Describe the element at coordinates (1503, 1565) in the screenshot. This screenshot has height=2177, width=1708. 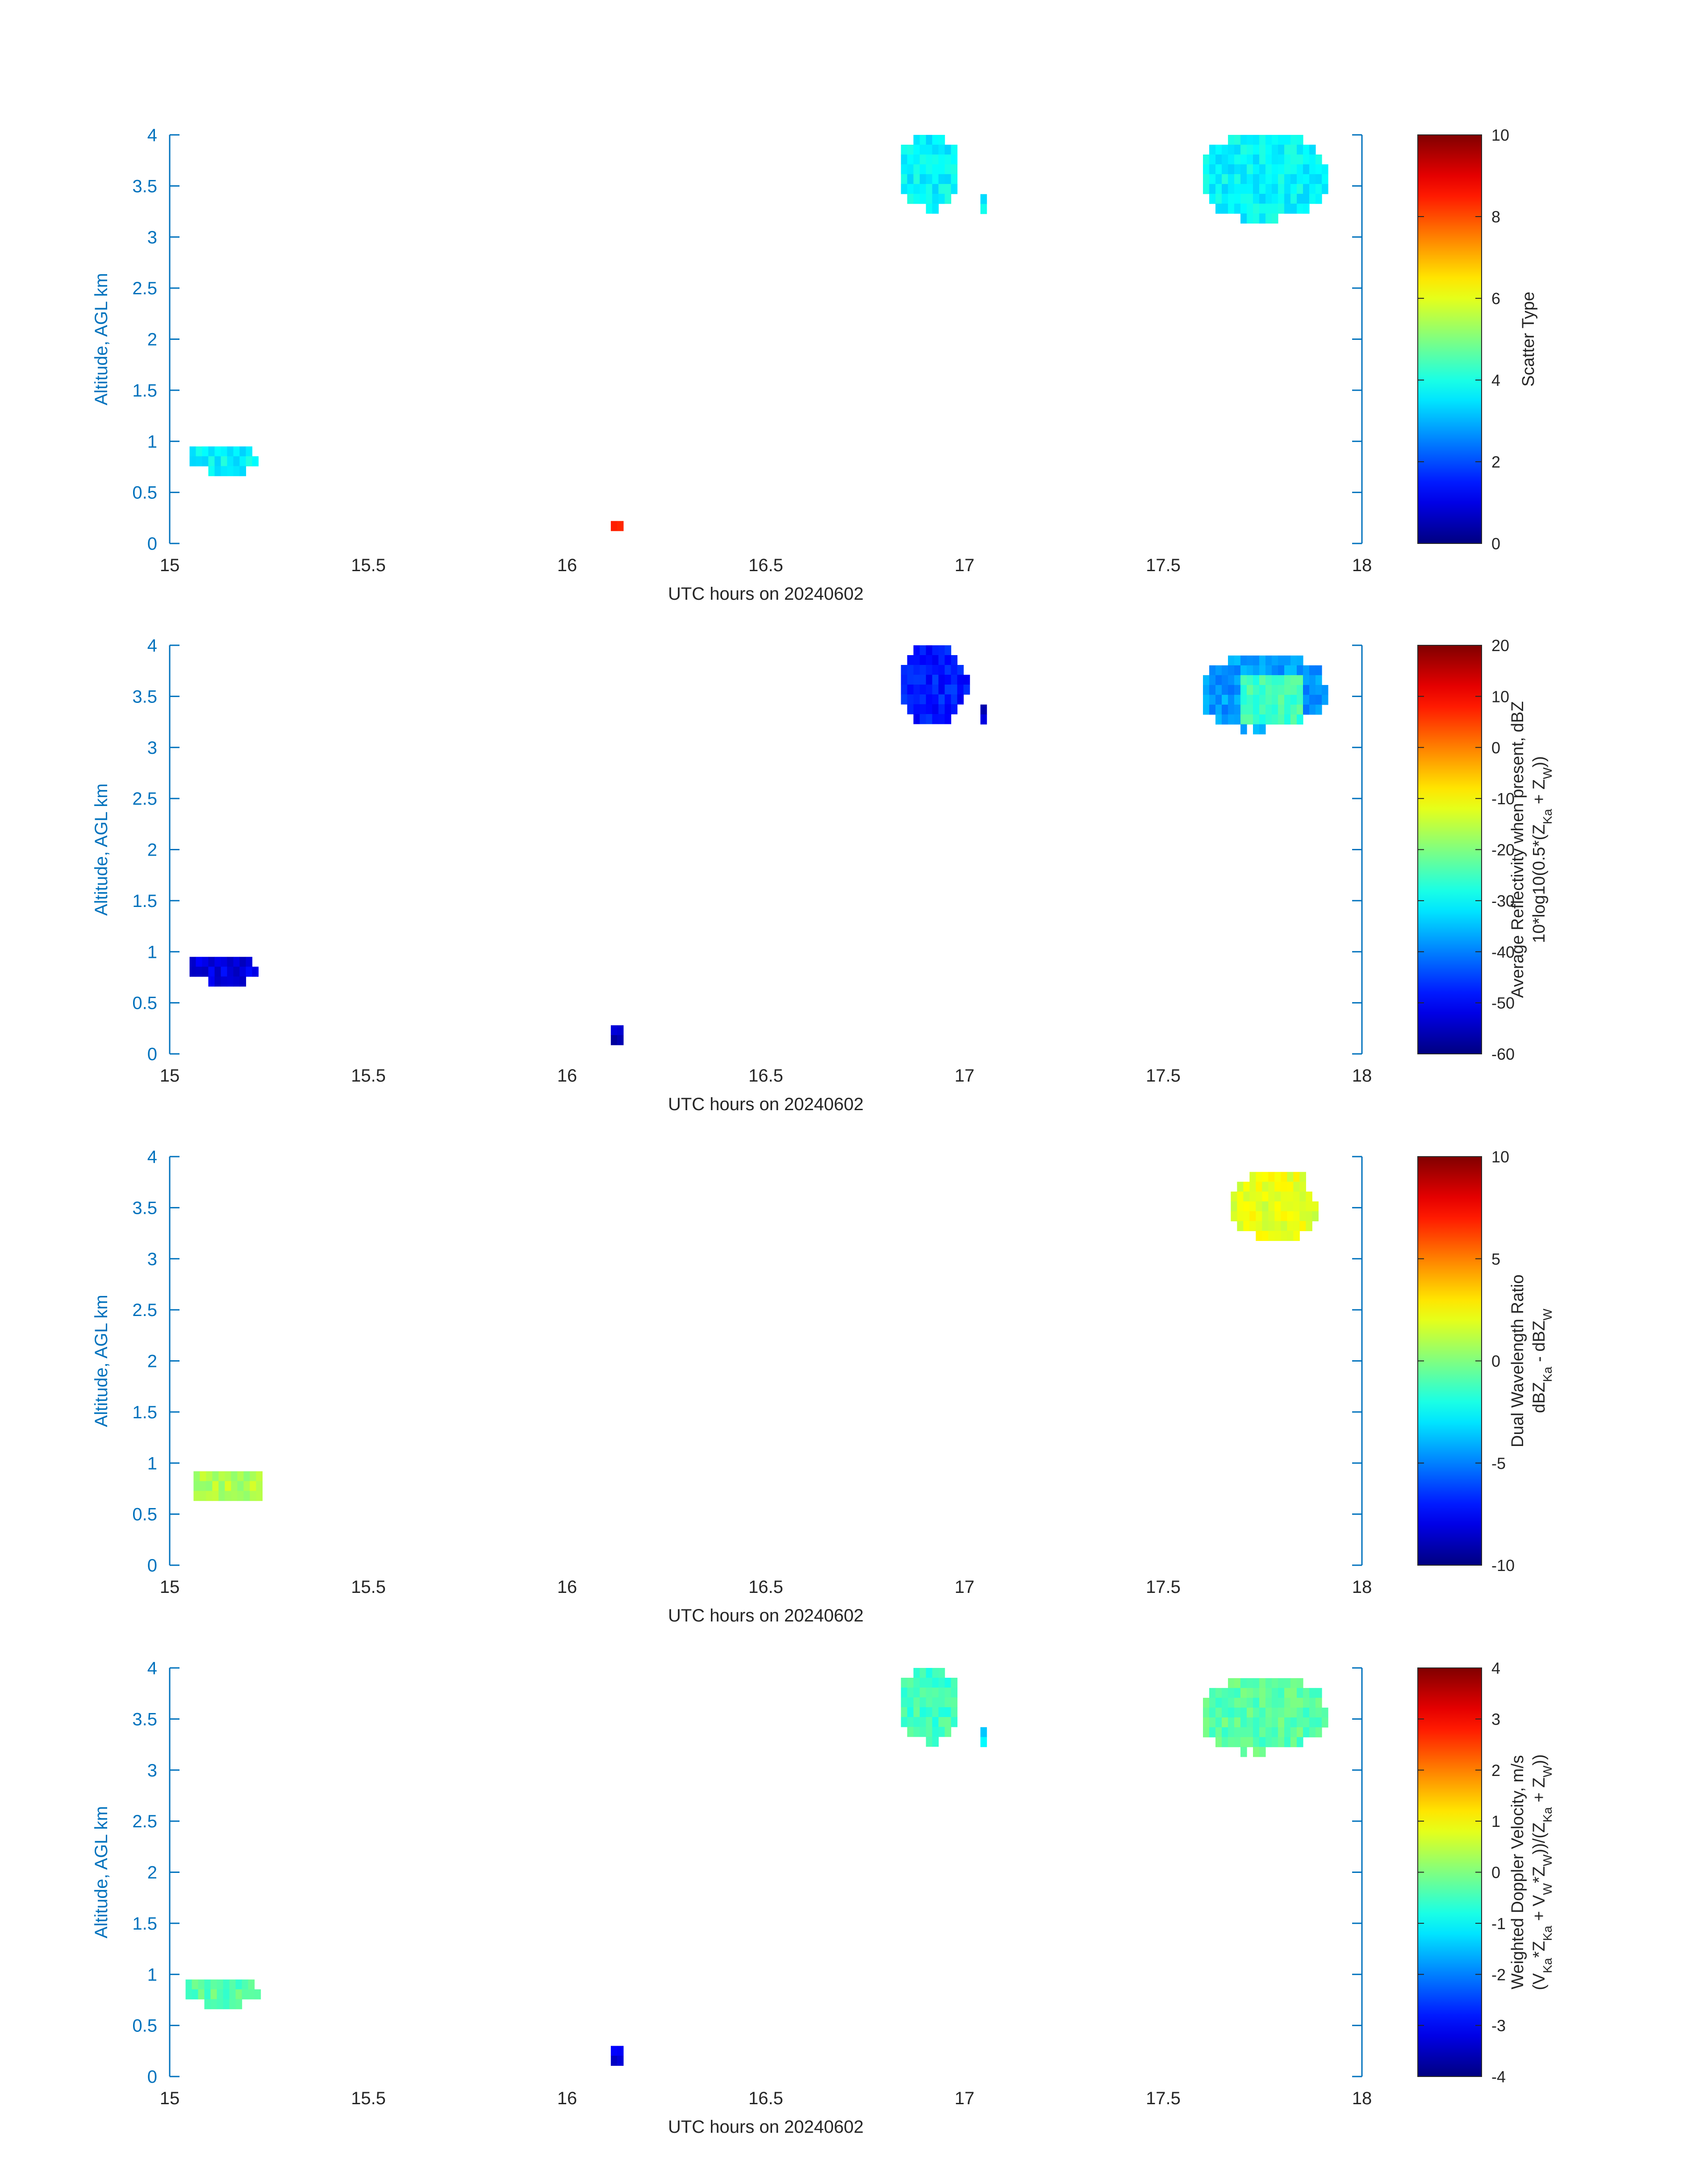
I see `colorbar-tick-label: -10` at that location.